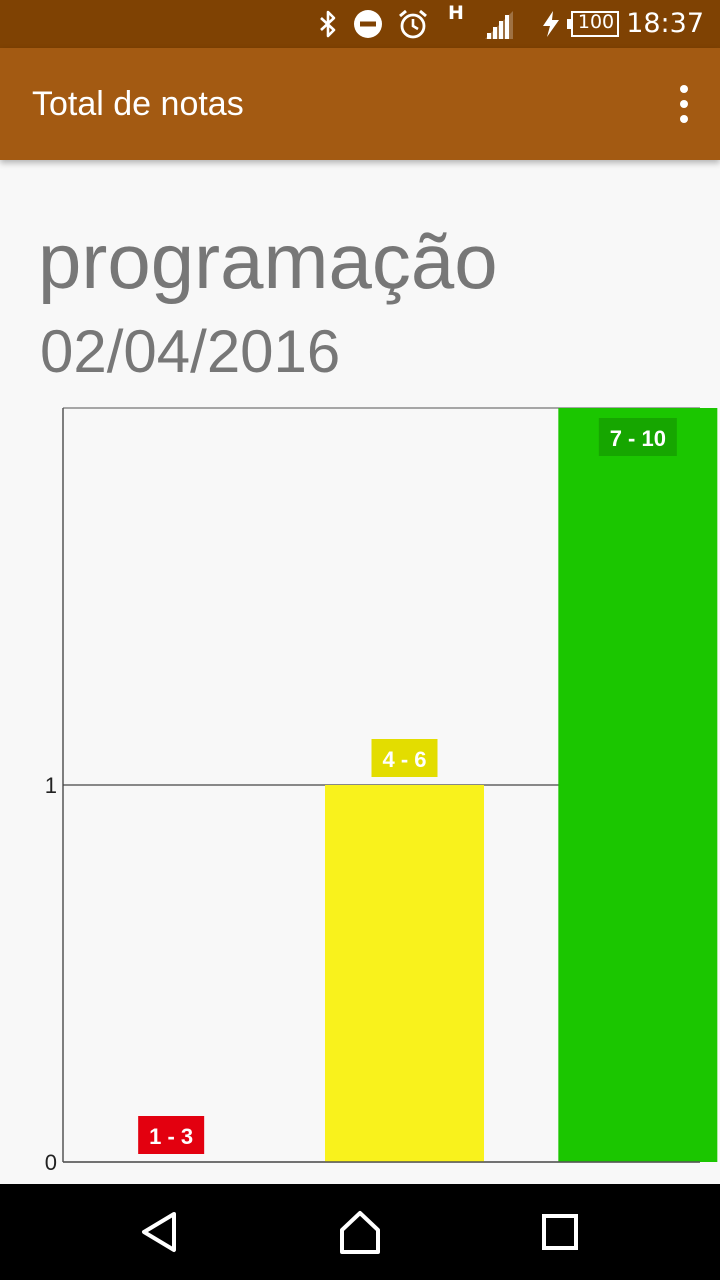 The image size is (720, 1280). I want to click on app-title: Total de notas, so click(138, 104).